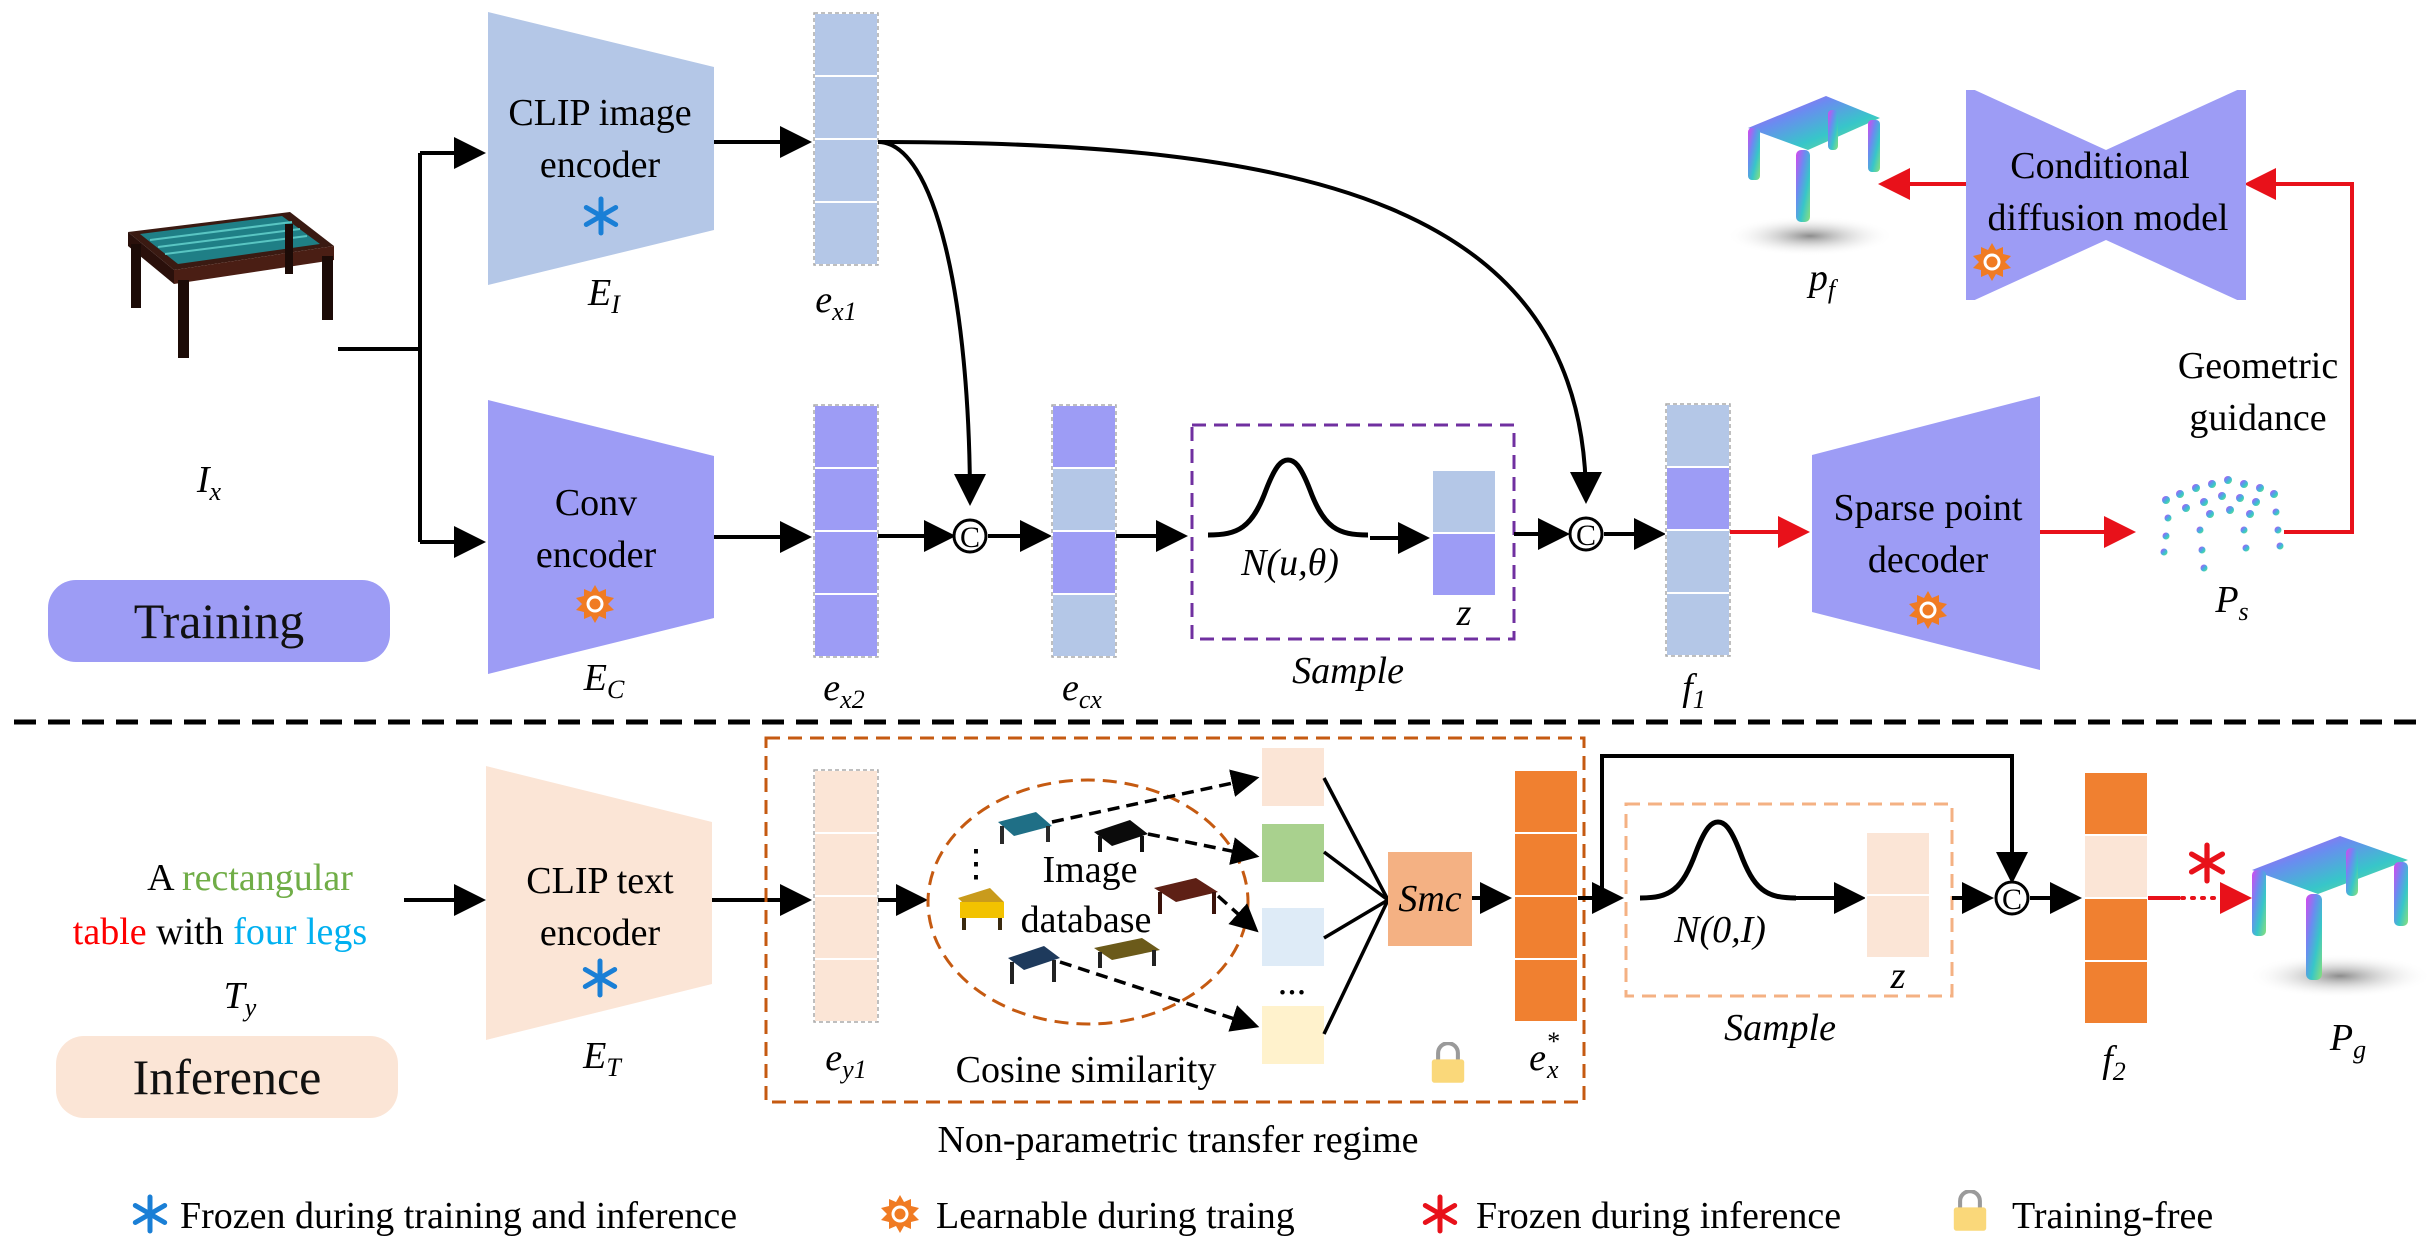 Image resolution: width=2427 pixels, height=1252 pixels. What do you see at coordinates (2099, 166) in the screenshot?
I see `diffusion-label-1: Conditional` at bounding box center [2099, 166].